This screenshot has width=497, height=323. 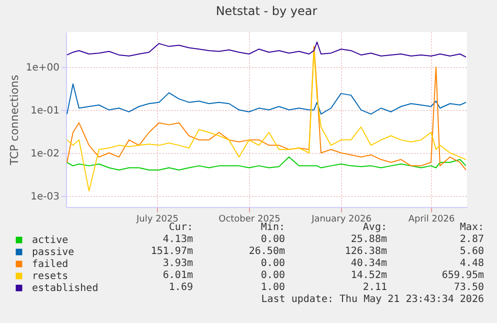 What do you see at coordinates (267, 11) in the screenshot?
I see `chart-title: Netstat - by year` at bounding box center [267, 11].